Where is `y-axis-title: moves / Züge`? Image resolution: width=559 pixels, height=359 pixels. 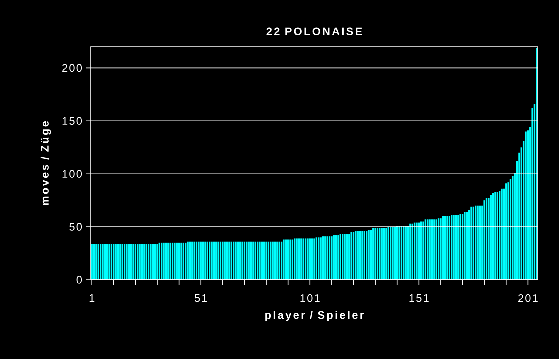
y-axis-title: moves / Züge is located at coordinates (46, 163).